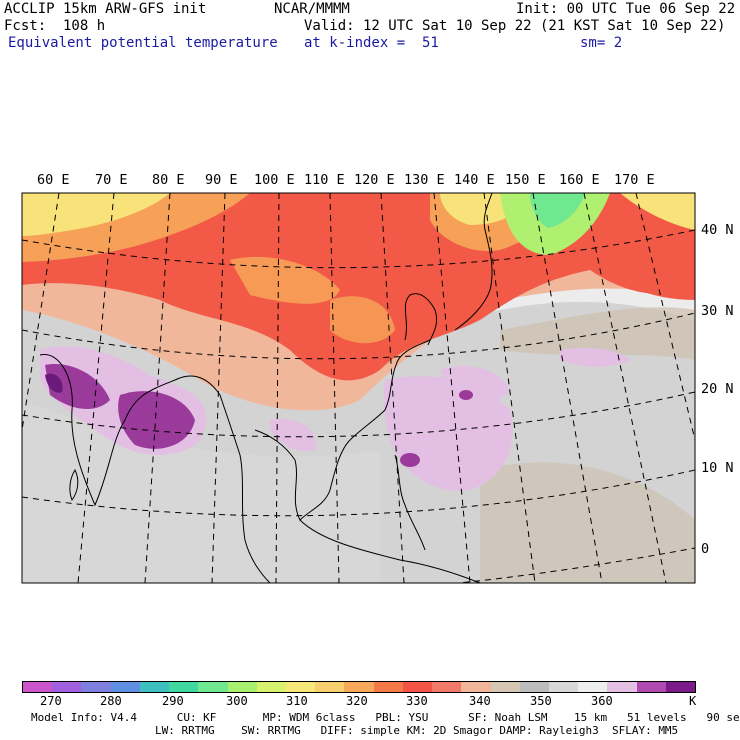 This screenshot has height=740, width=740. Describe the element at coordinates (55, 26) in the screenshot. I see `forecast-hour: Fcst: 108 h` at that location.